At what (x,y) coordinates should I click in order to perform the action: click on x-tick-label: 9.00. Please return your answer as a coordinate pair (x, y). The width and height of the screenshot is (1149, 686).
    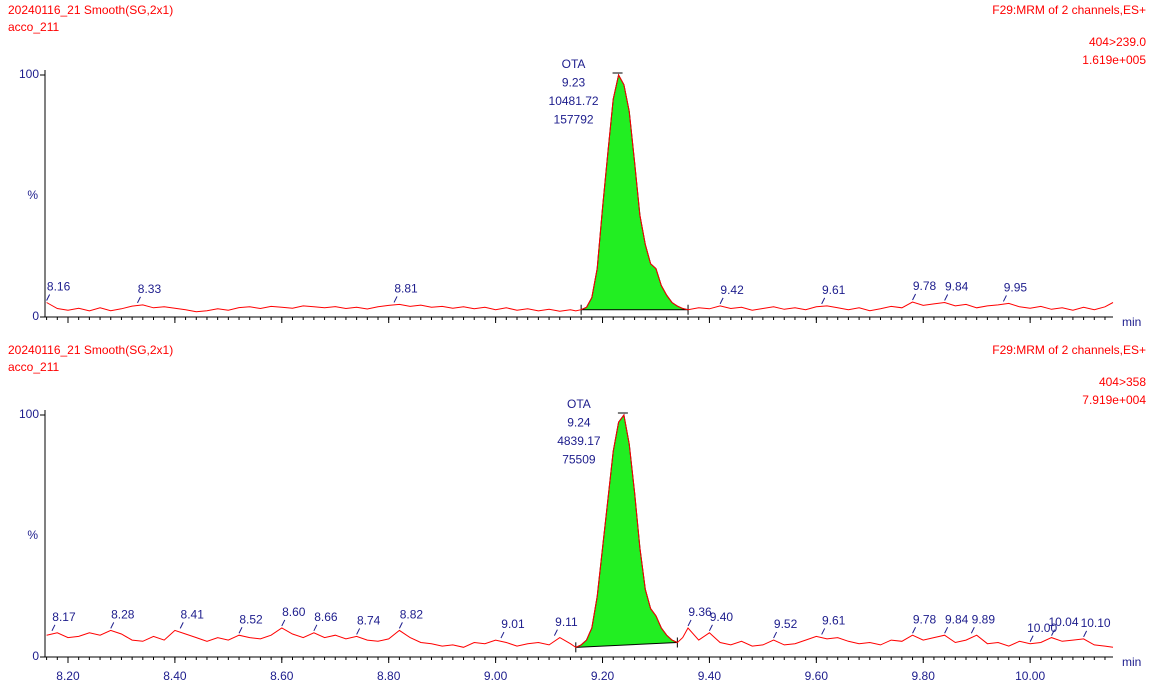
    Looking at the image, I should click on (496, 676).